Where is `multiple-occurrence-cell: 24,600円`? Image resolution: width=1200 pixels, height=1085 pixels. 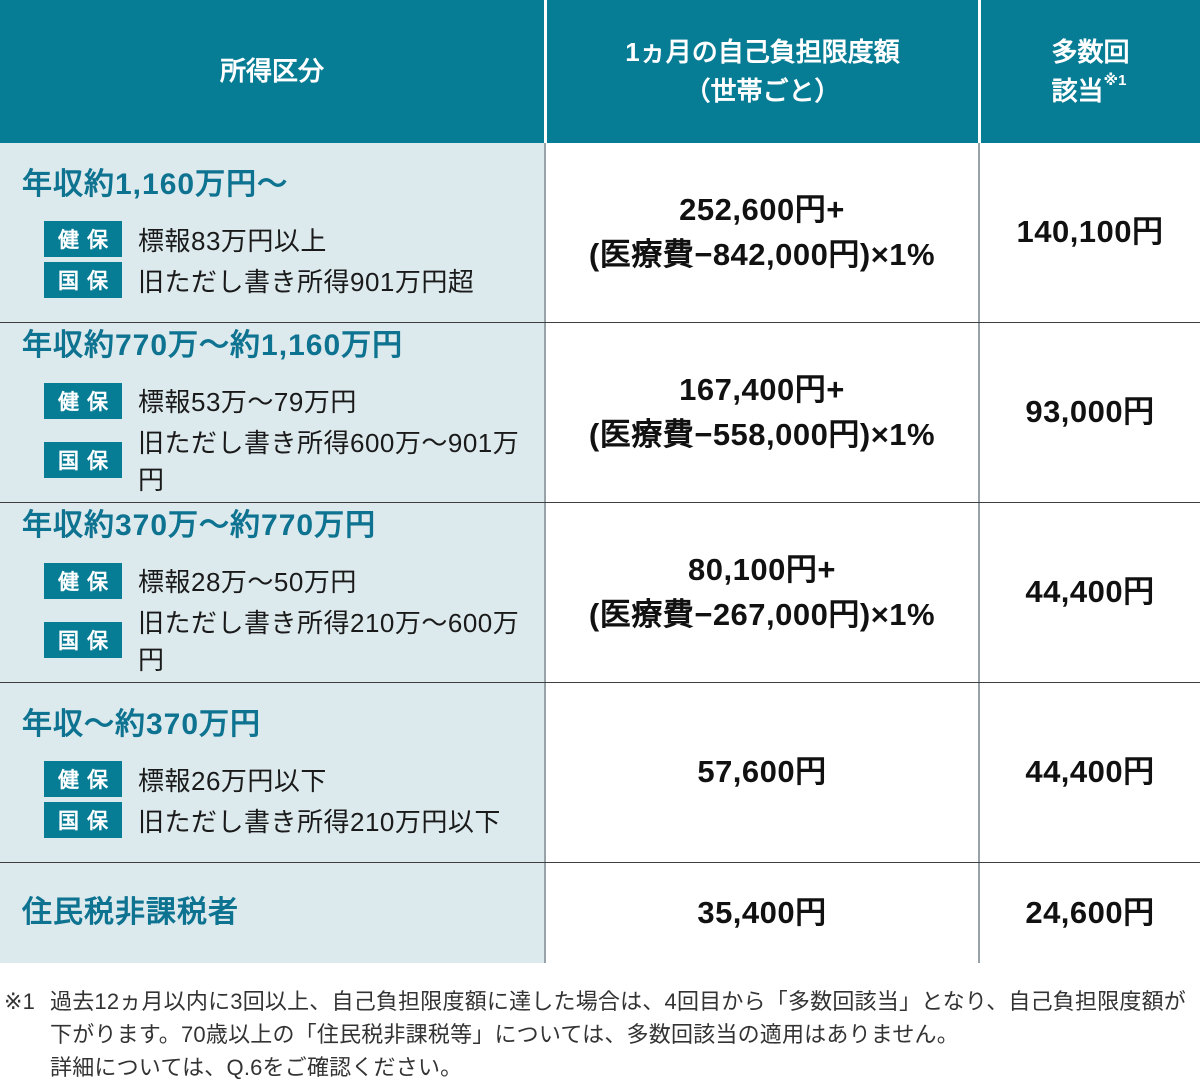 multiple-occurrence-cell: 24,600円 is located at coordinates (1089, 913).